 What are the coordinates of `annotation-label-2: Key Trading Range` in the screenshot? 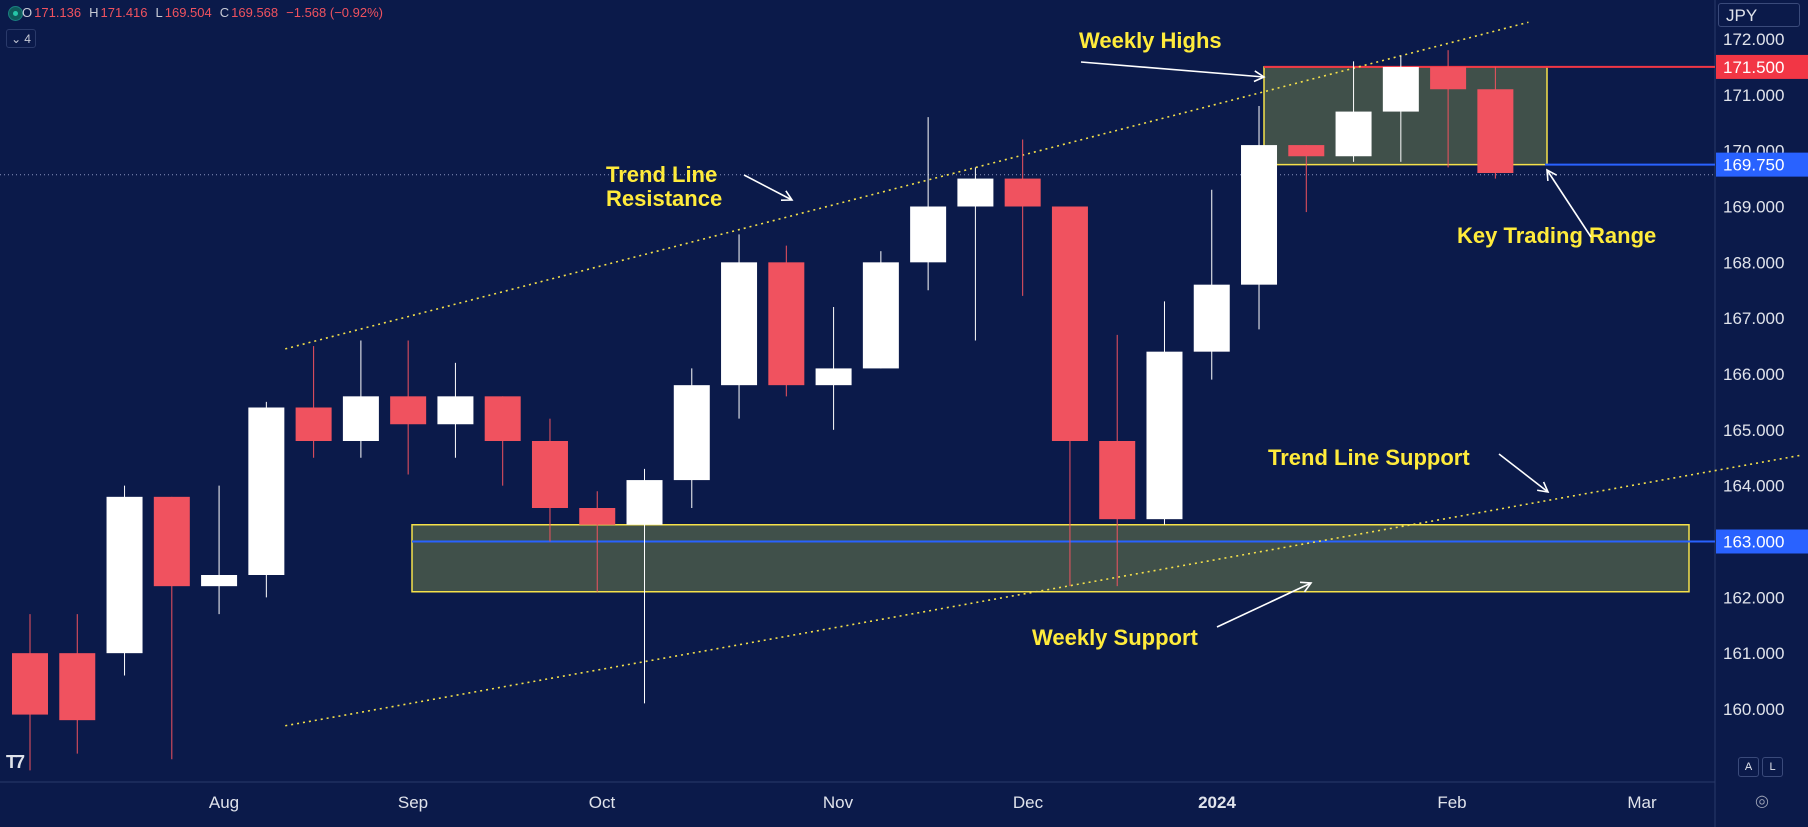 It's located at (1556, 235).